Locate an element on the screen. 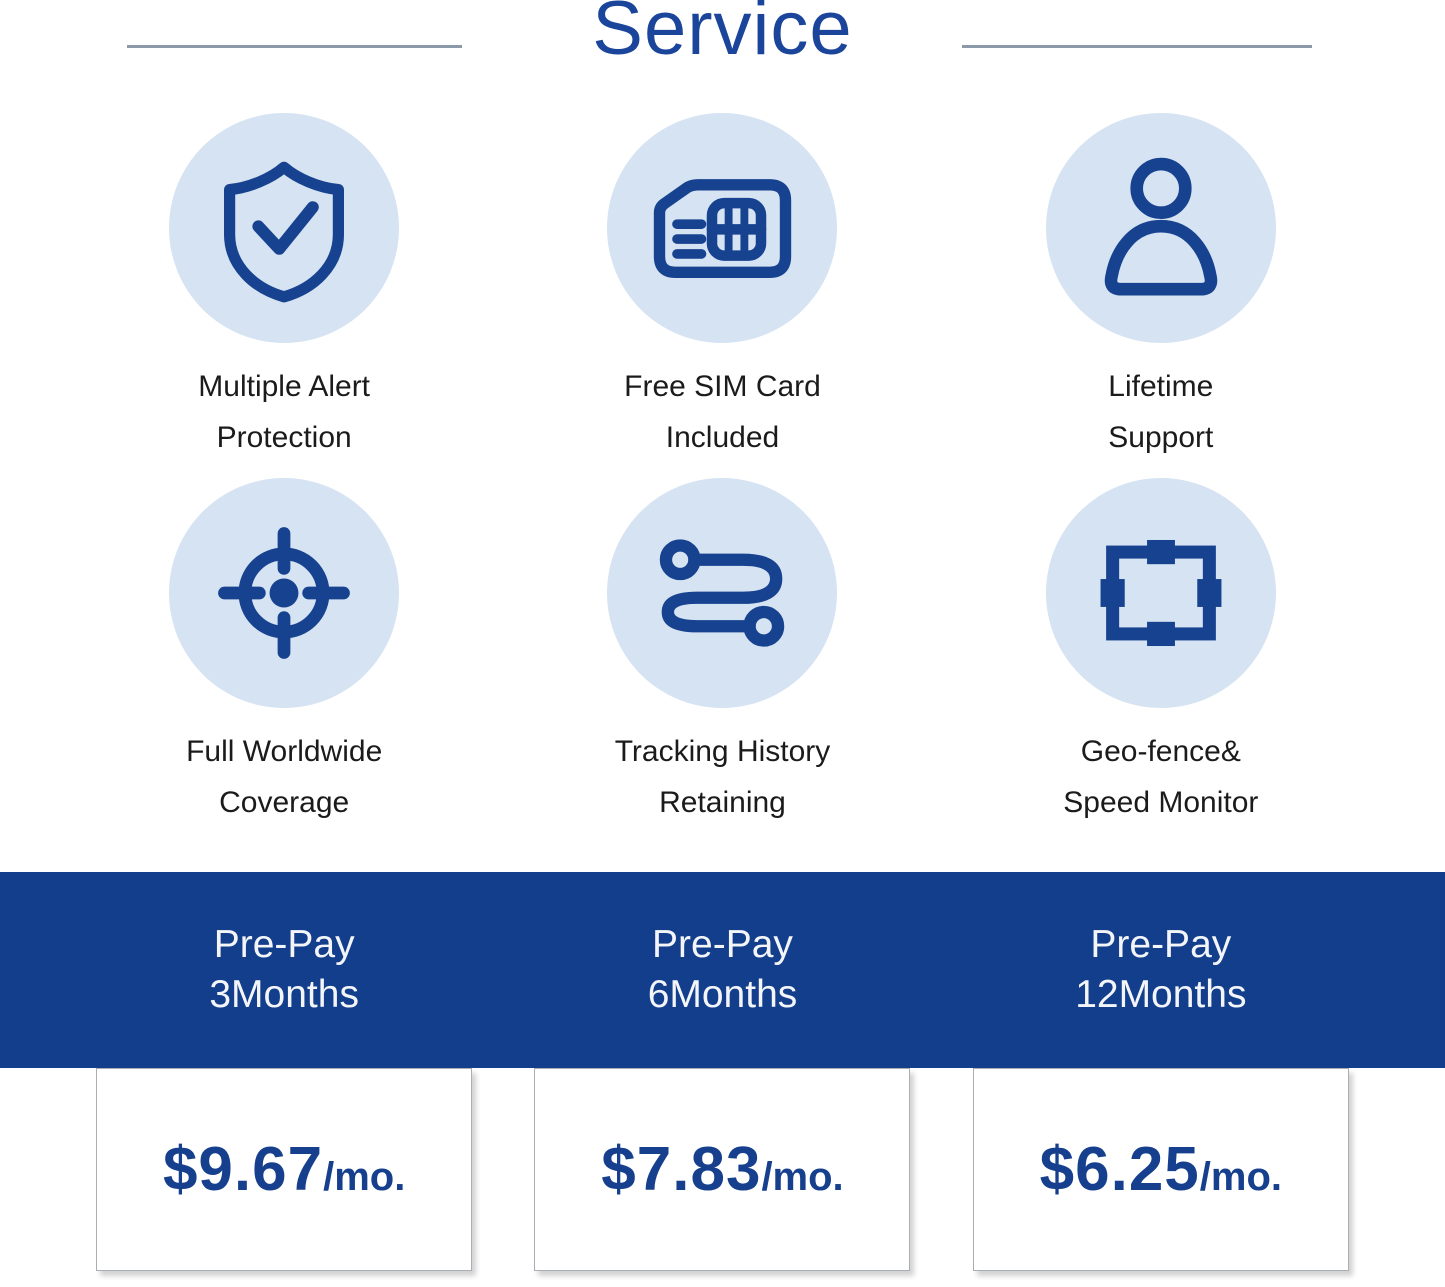 The image size is (1445, 1287). feature-label: Free SIM Card Included is located at coordinates (722, 412).